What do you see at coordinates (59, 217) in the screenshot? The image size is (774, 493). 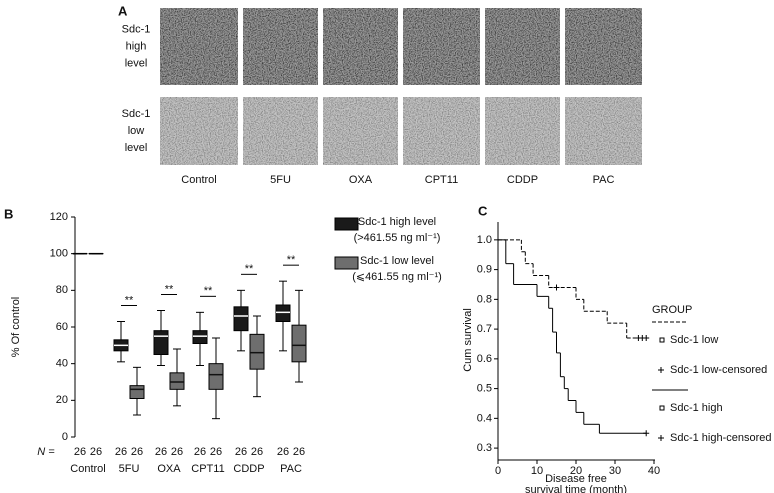 I see `y-tick-label: 120` at bounding box center [59, 217].